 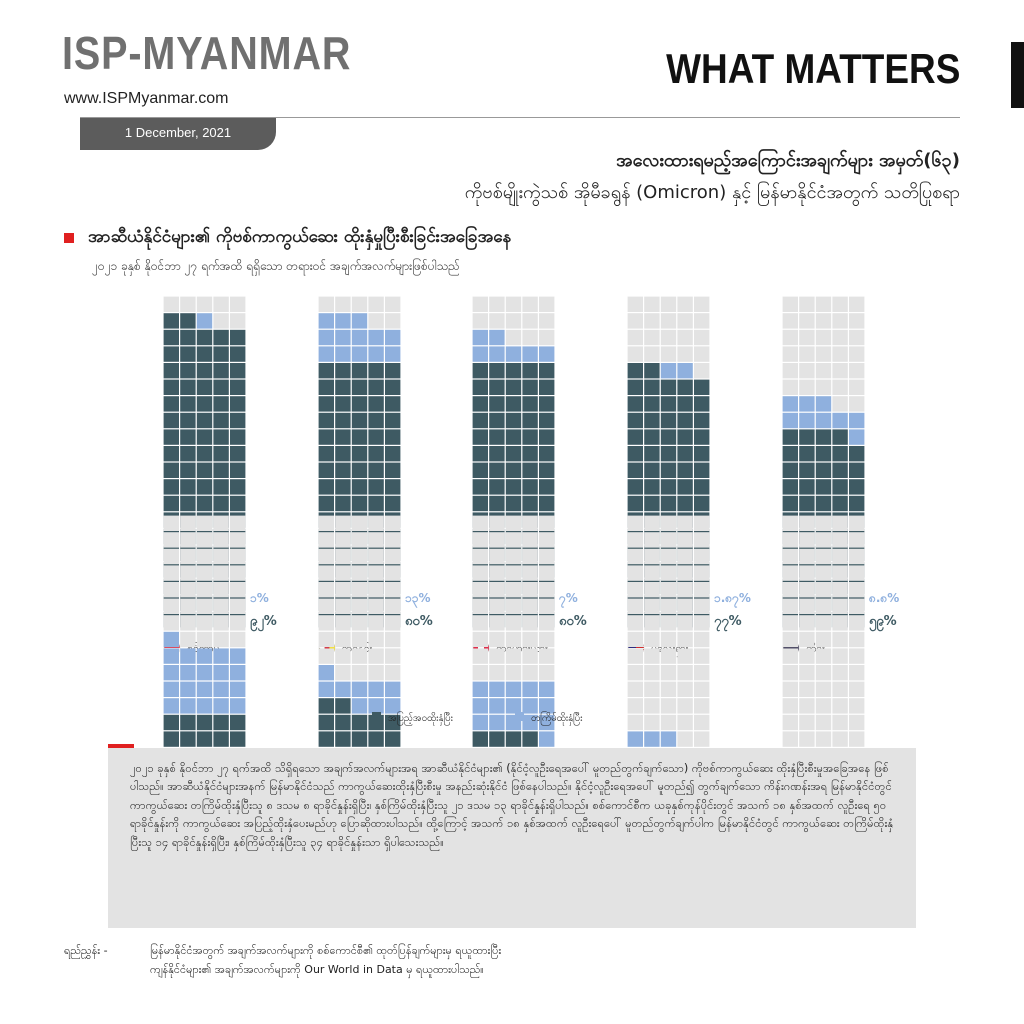 I want to click on full-value-label: ၈၀%, so click(x=419, y=621).